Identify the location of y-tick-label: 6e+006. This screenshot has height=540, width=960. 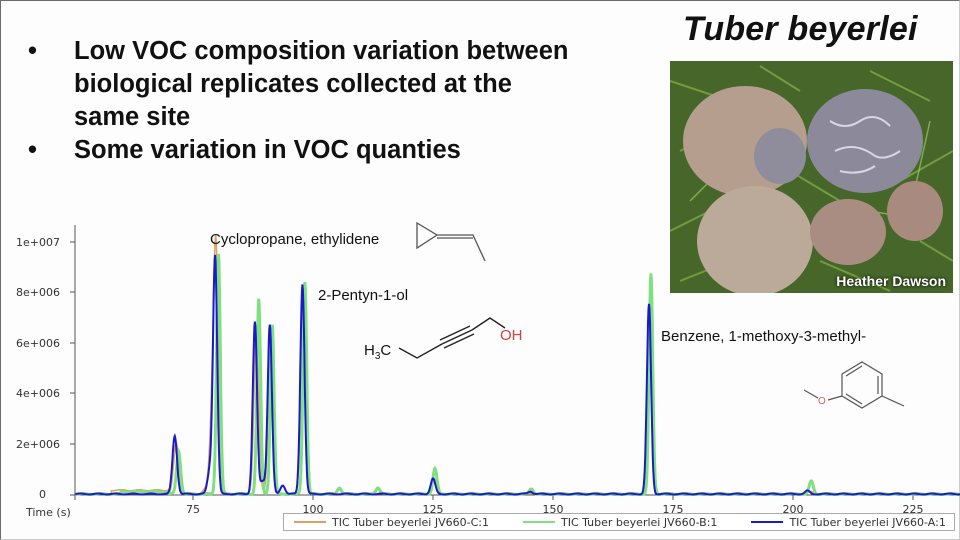
(38, 343).